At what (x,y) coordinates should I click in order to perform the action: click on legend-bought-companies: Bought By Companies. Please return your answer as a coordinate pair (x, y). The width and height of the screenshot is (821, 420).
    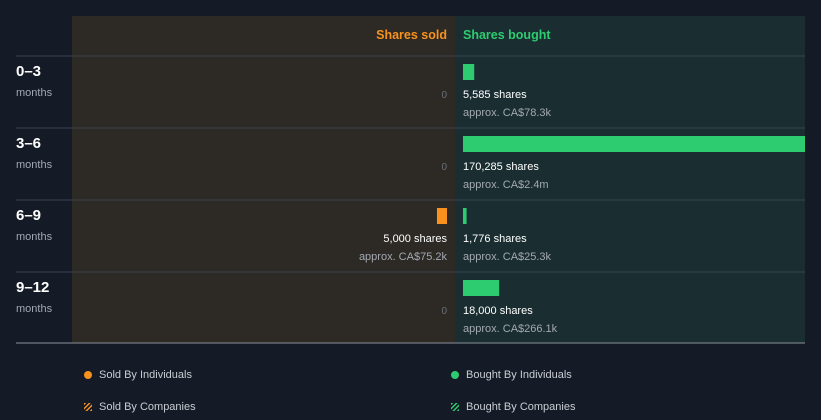
    Looking at the image, I should click on (513, 407).